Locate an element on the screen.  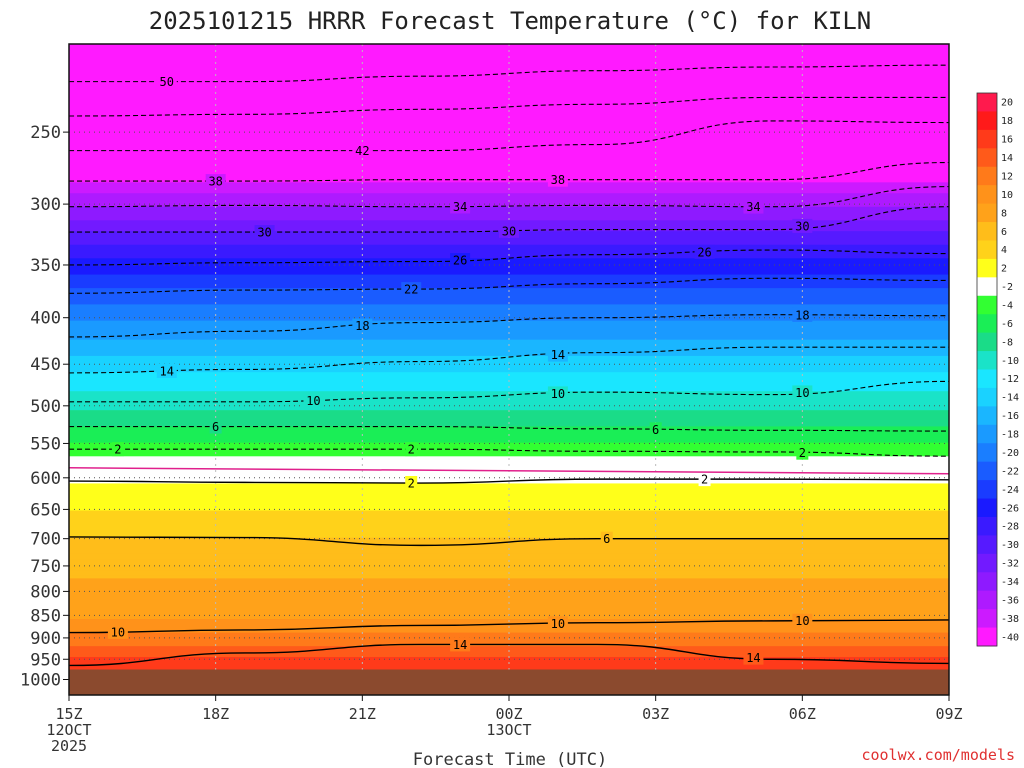
contour-label: 18 is located at coordinates (802, 315).